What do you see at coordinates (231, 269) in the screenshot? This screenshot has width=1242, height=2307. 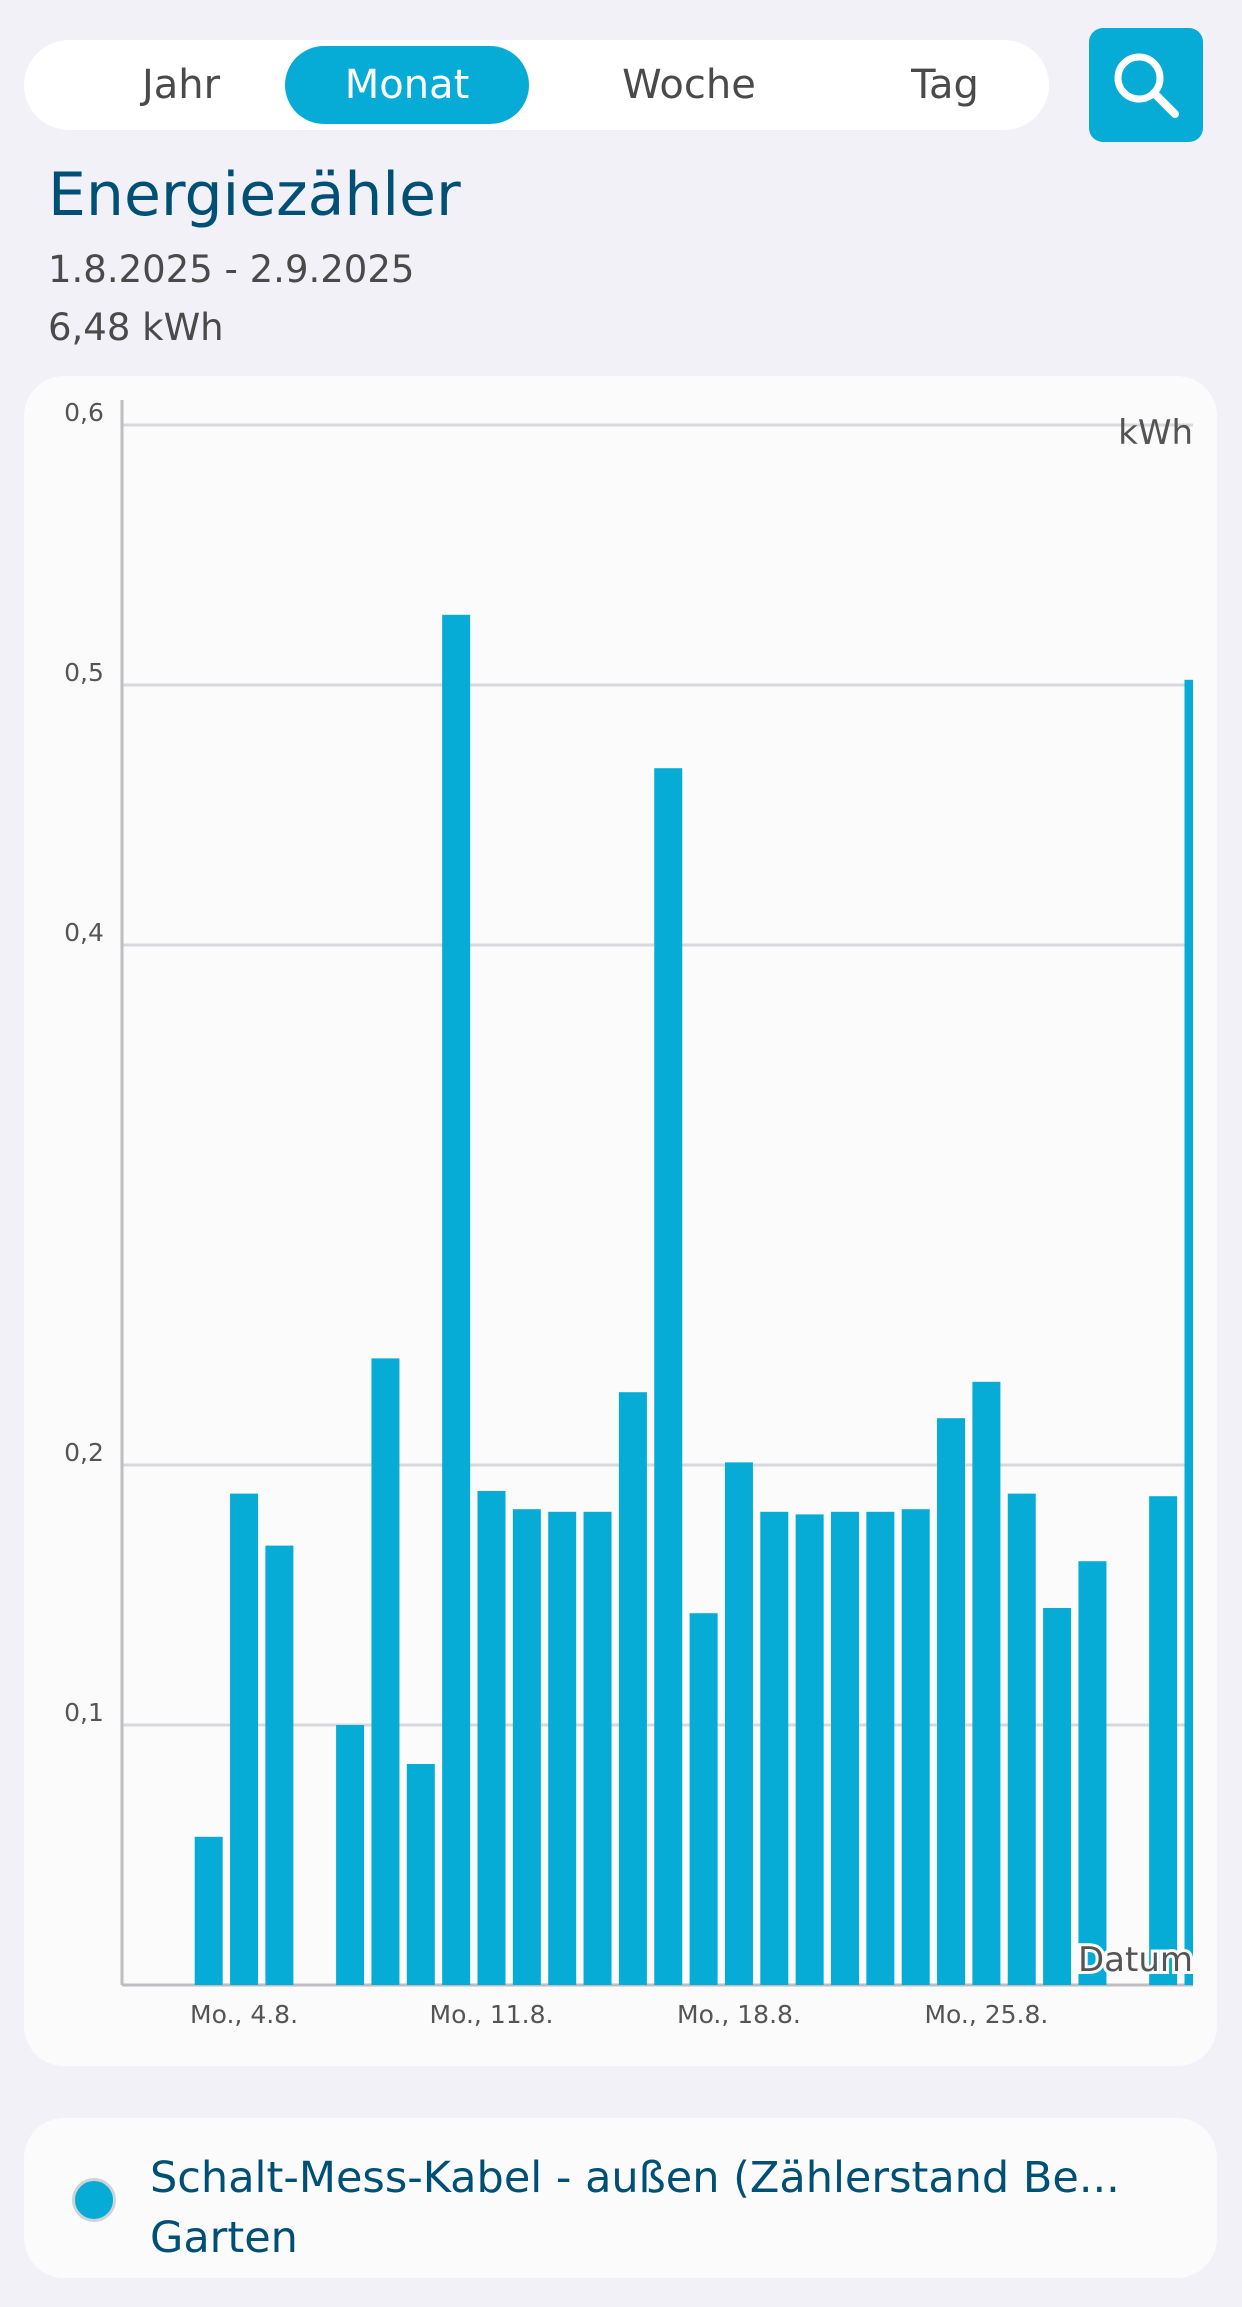 I see `date-range: 1.8.2025 - 2.9.2025` at bounding box center [231, 269].